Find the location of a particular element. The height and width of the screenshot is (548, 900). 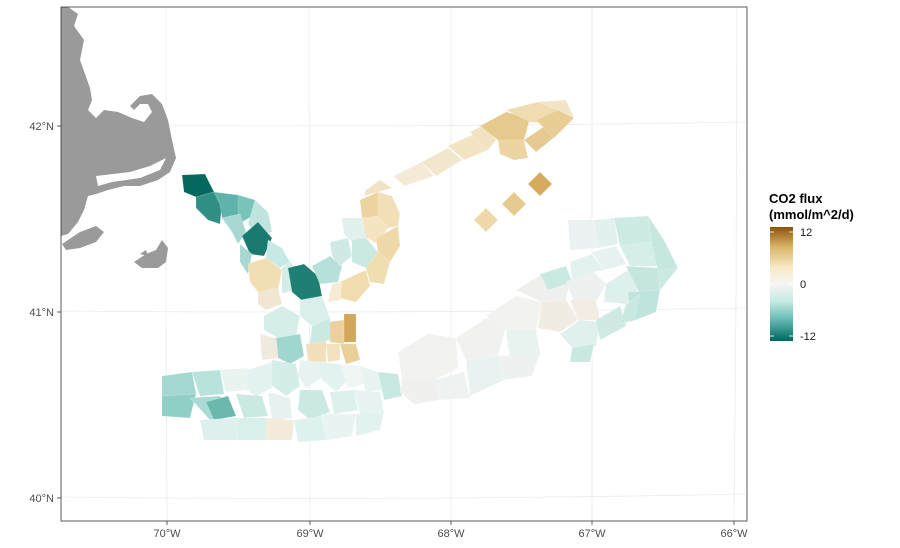

x-tick-label: 66°W is located at coordinates (734, 534).